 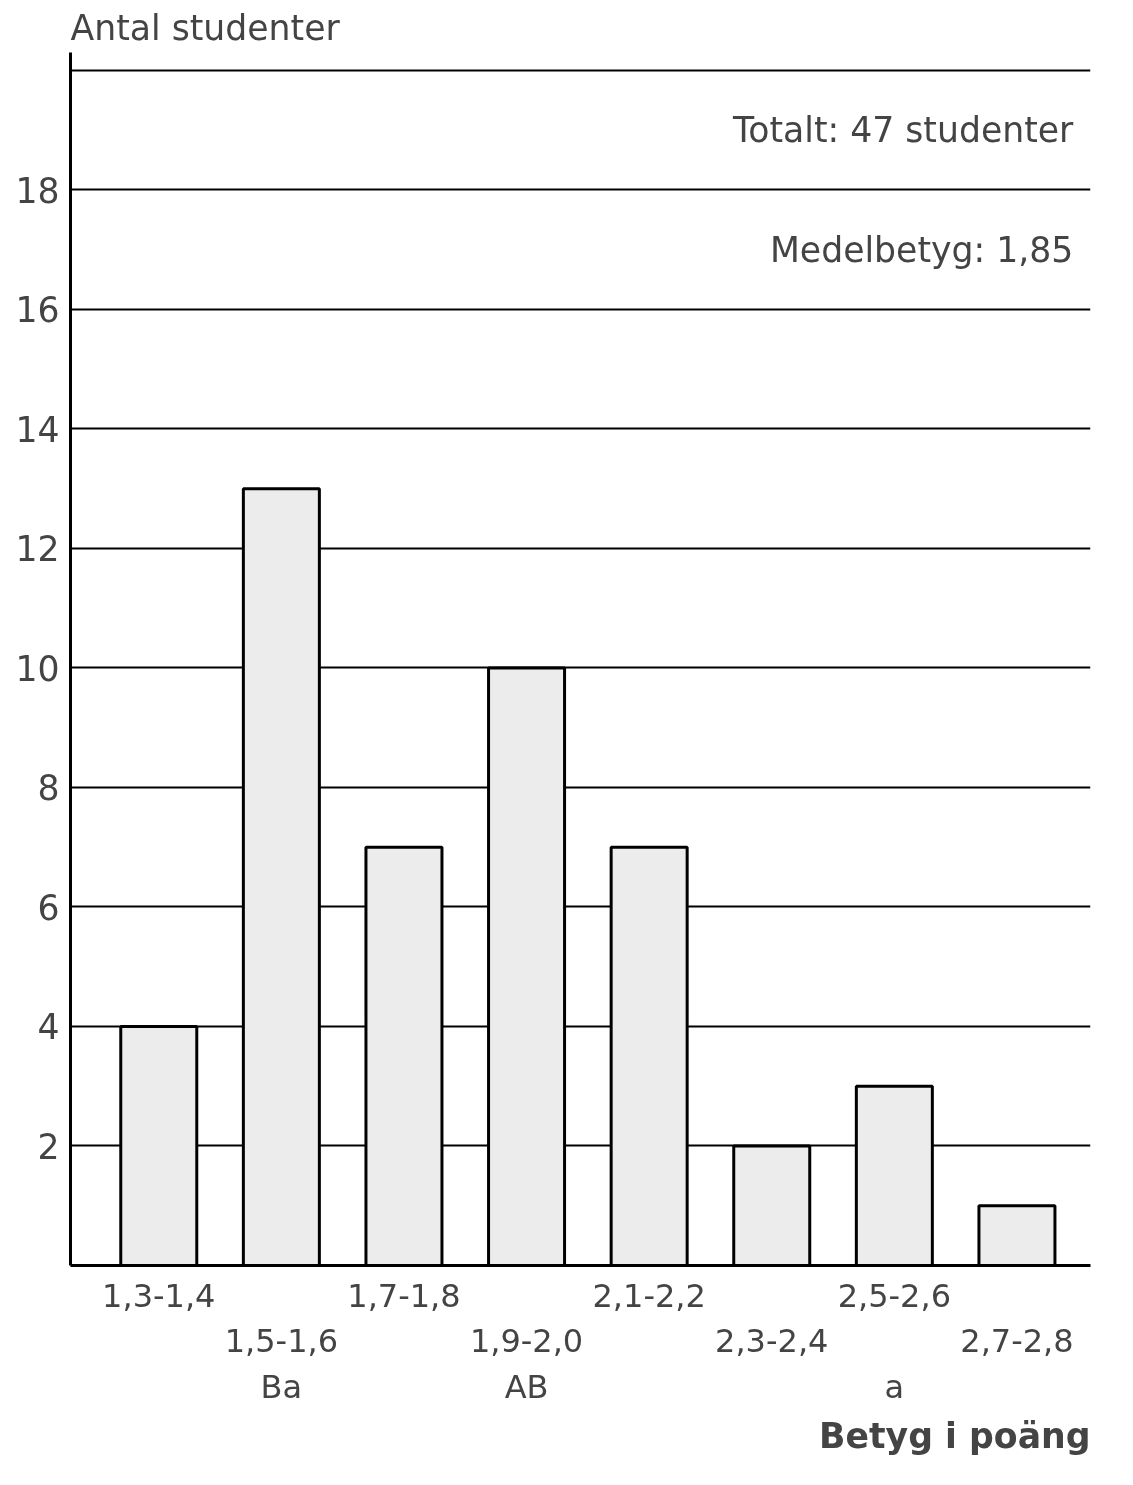 What do you see at coordinates (404, 1295) in the screenshot?
I see `x-tick-label: 1,7-1,8` at bounding box center [404, 1295].